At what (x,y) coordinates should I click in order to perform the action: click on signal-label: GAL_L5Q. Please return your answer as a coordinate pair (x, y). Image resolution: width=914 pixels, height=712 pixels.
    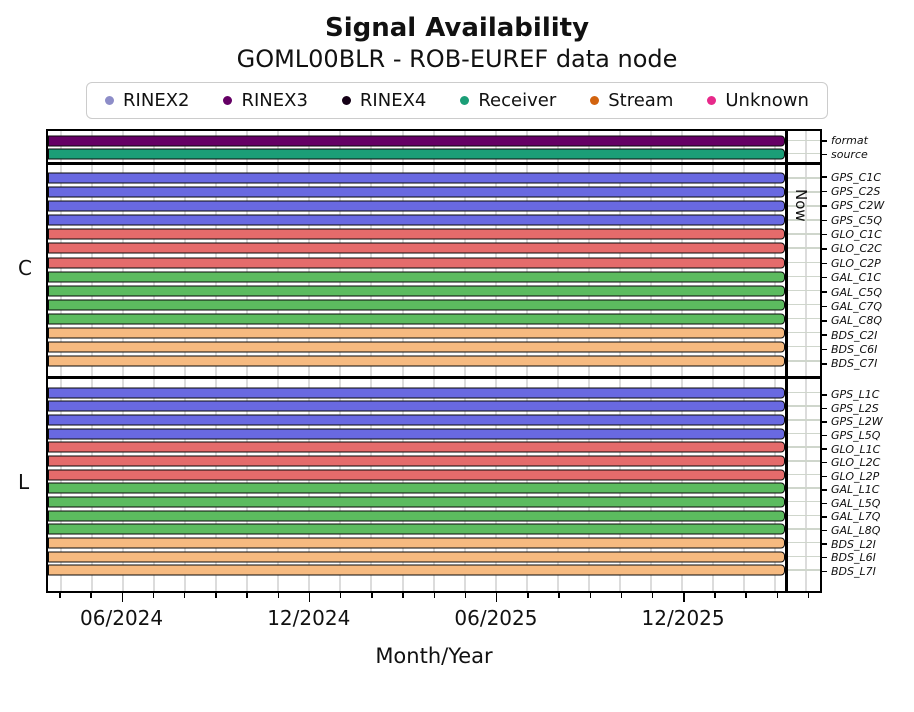
    Looking at the image, I should click on (856, 503).